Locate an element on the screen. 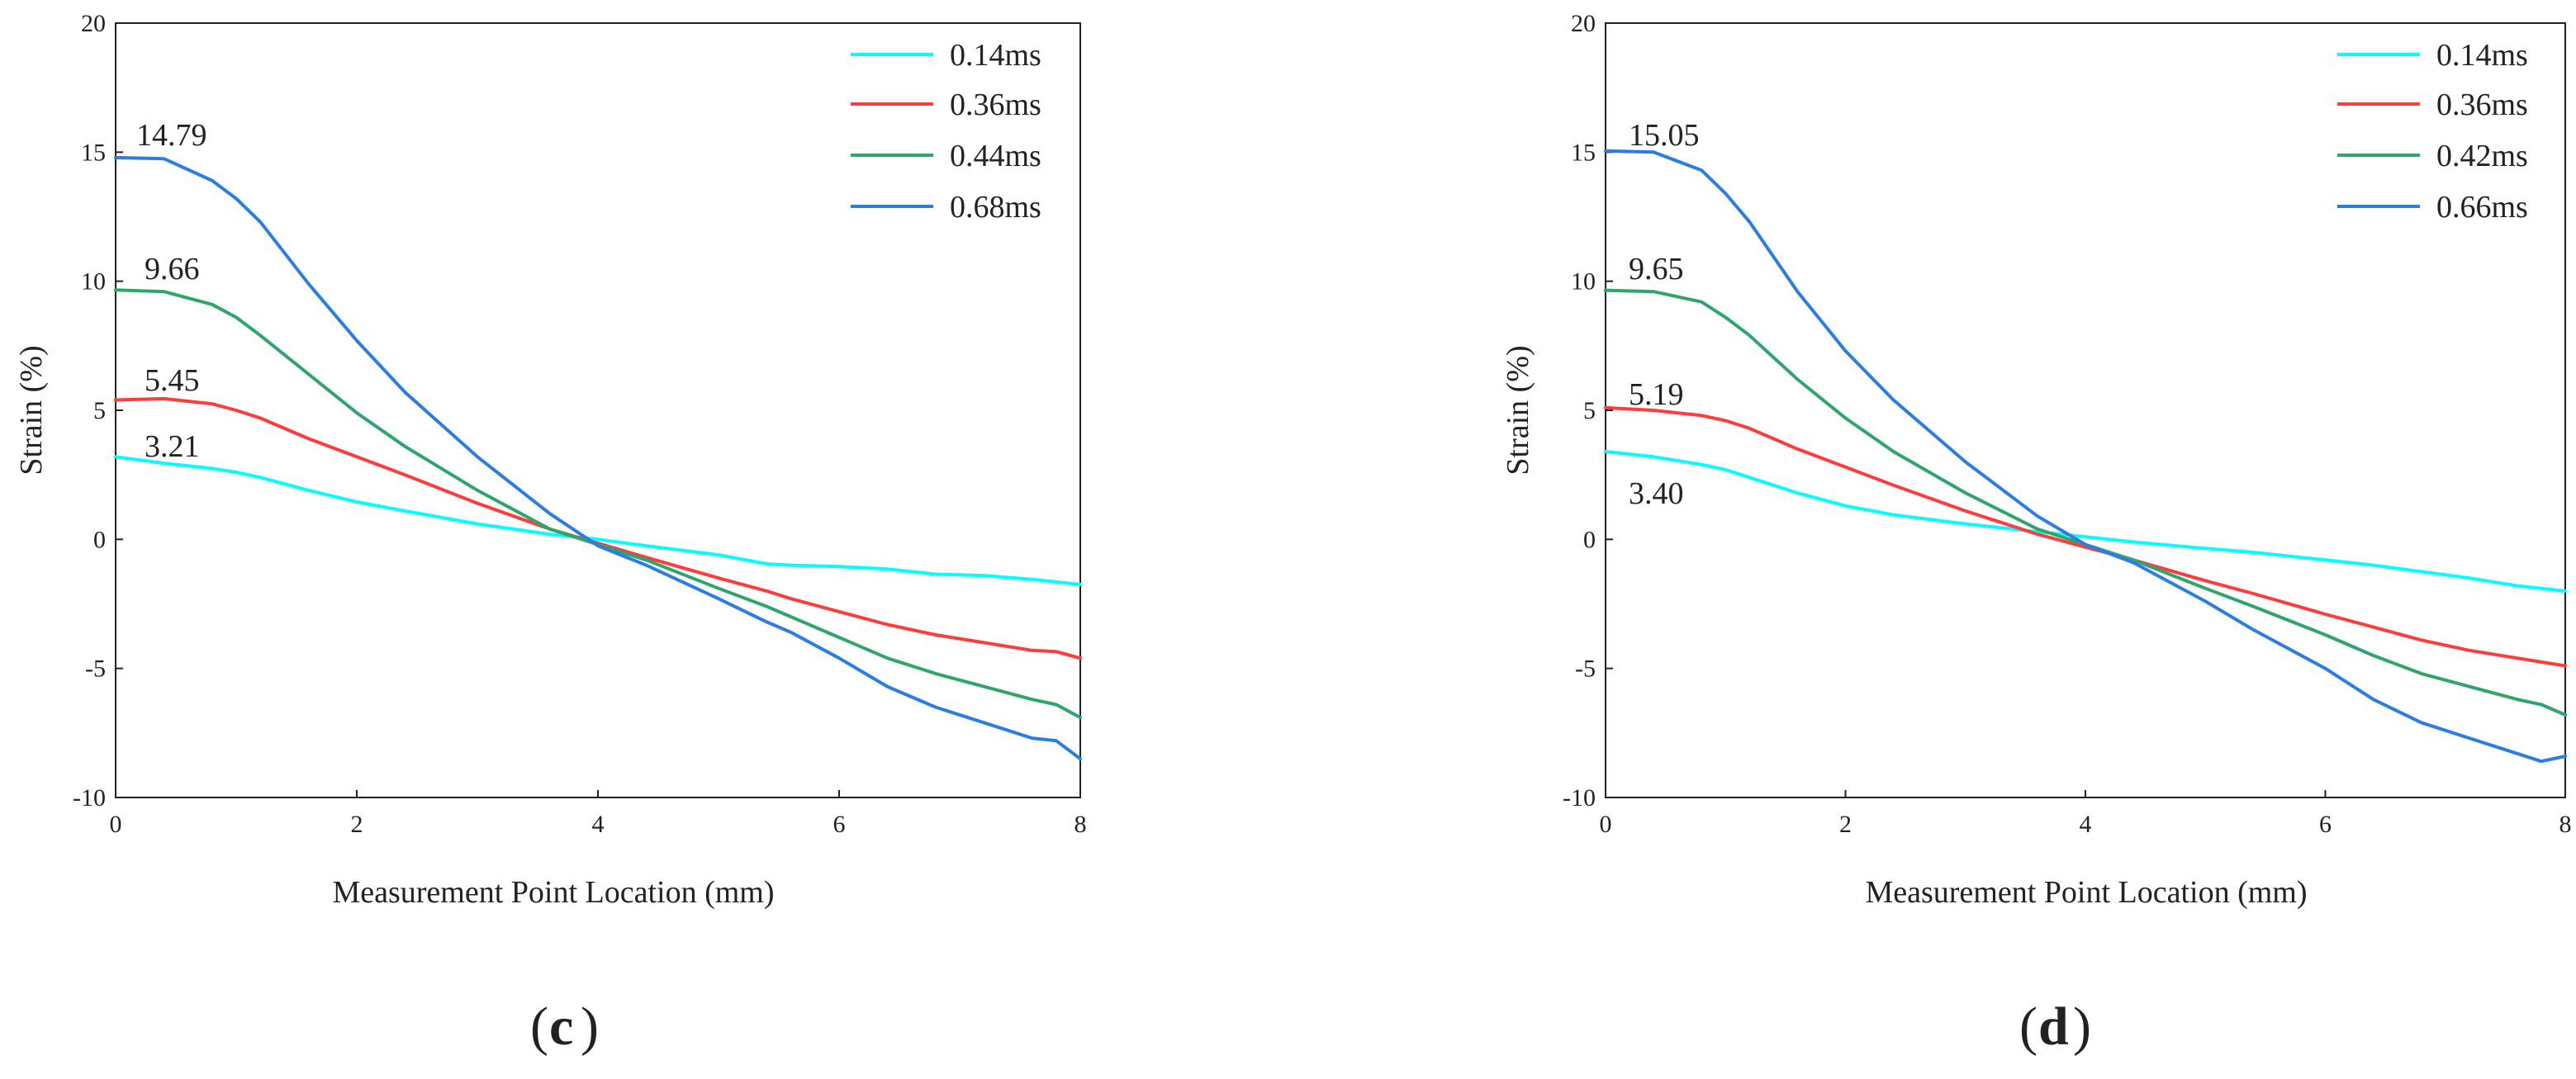 The height and width of the screenshot is (1079, 2576). y-axis-ticks: -10 -5 0 5 10 15 20 is located at coordinates (98, 411).